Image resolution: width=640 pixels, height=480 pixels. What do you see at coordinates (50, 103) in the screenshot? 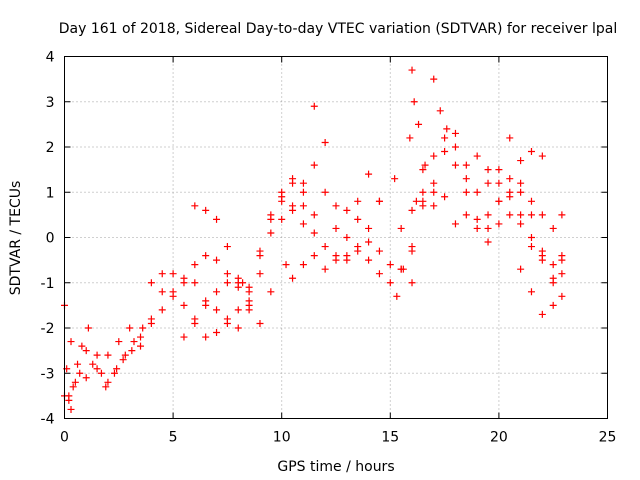
I see `y-tick-label: 3` at bounding box center [50, 103].